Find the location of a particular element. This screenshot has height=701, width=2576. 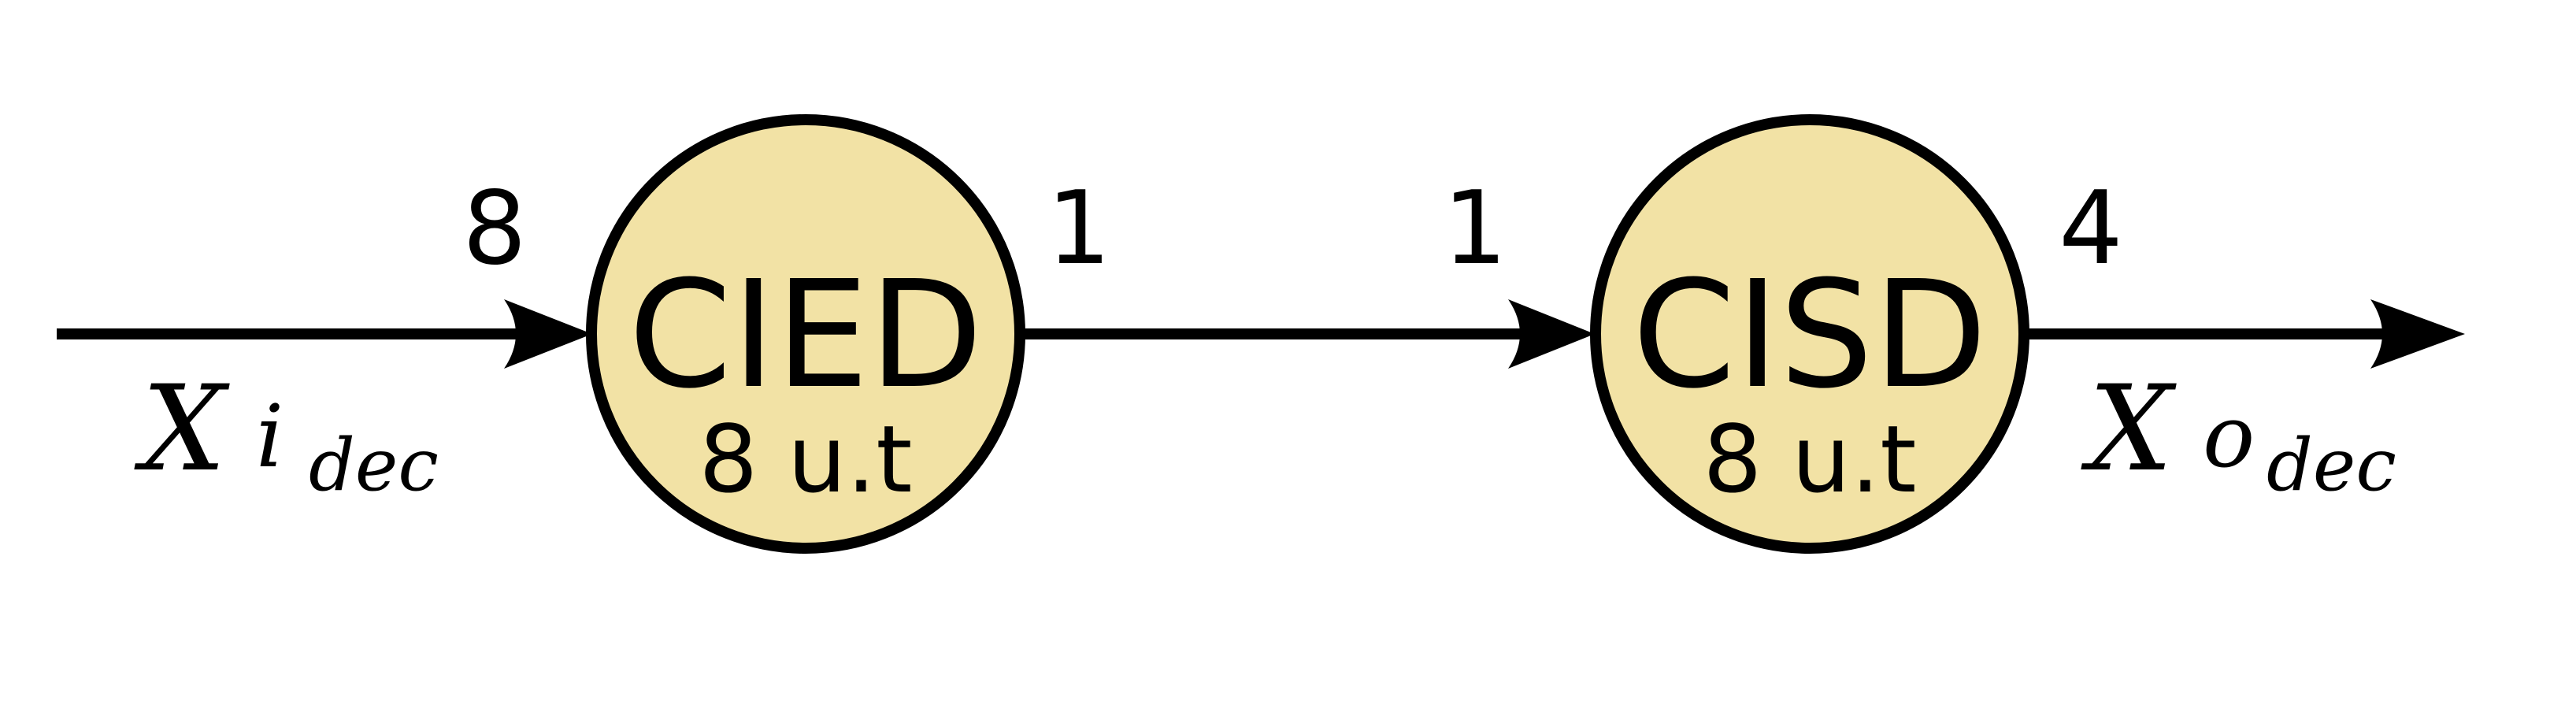

rate-cied-out: 1 is located at coordinates (1078, 228).